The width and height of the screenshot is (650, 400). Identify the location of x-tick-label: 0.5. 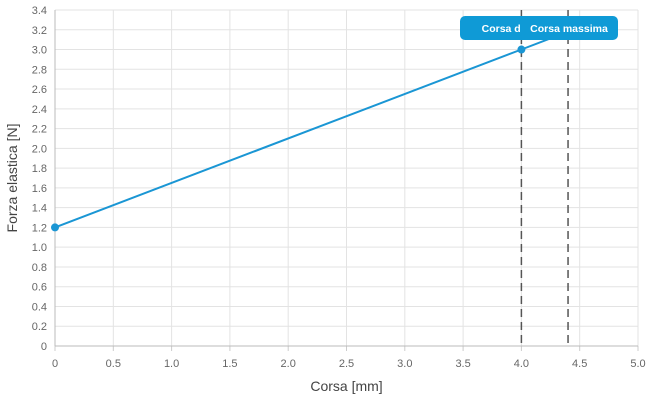
(113, 364).